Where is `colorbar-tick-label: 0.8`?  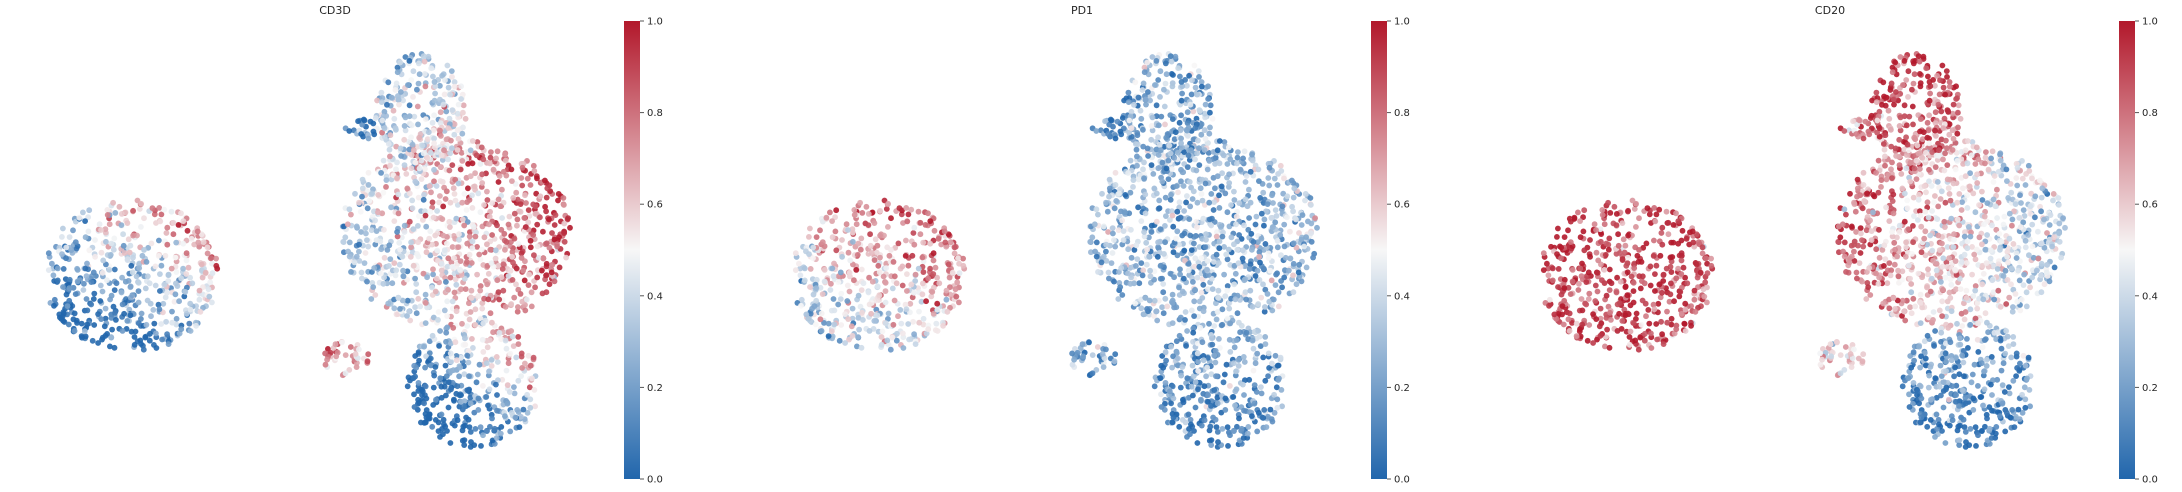
colorbar-tick-label: 0.8 is located at coordinates (655, 113).